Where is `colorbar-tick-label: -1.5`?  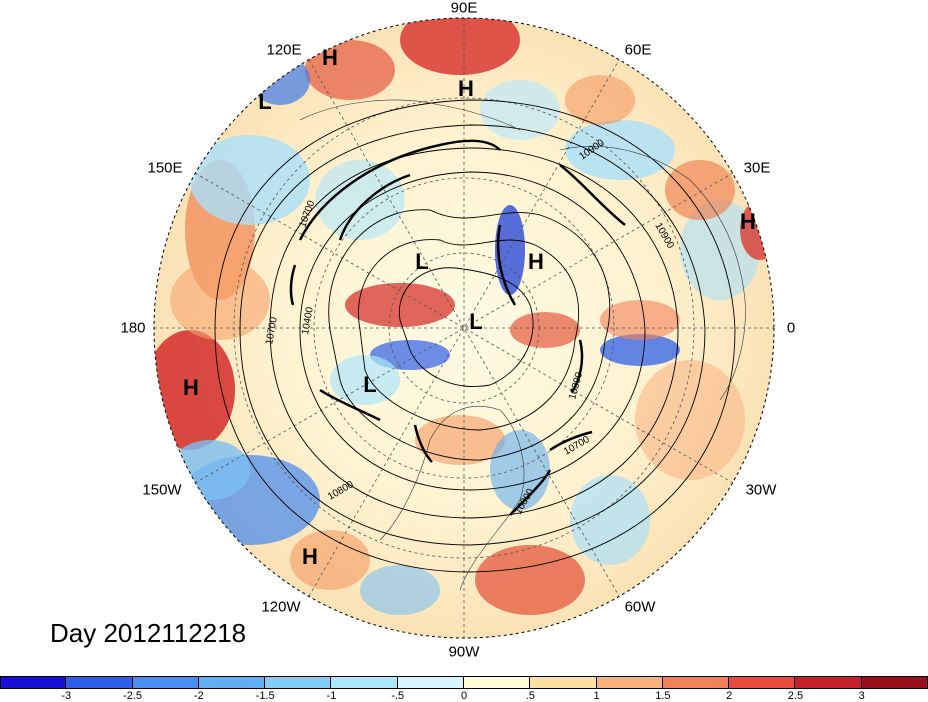 colorbar-tick-label: -1.5 is located at coordinates (265, 696).